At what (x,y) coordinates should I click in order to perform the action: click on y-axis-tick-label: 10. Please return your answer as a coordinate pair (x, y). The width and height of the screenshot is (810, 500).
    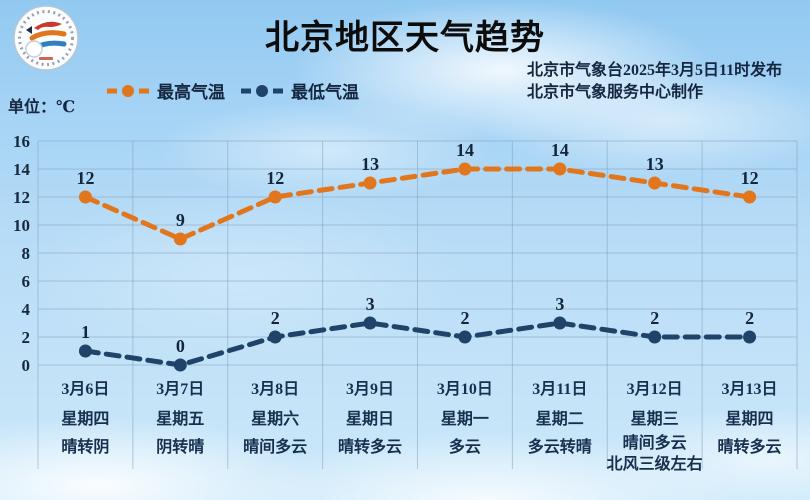
    Looking at the image, I should click on (21, 225).